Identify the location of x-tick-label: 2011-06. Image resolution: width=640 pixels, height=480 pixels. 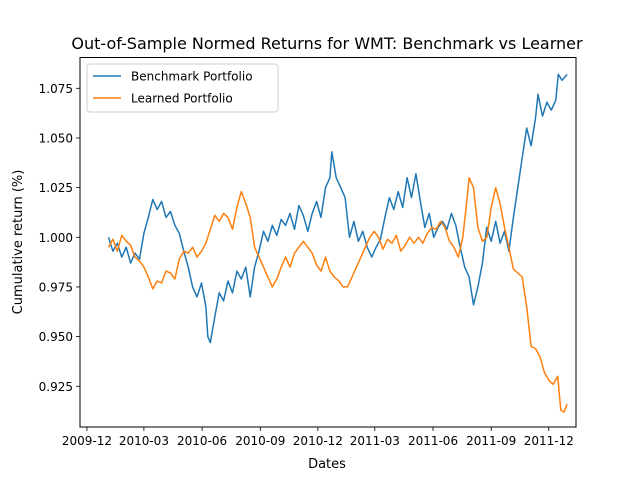
(433, 441).